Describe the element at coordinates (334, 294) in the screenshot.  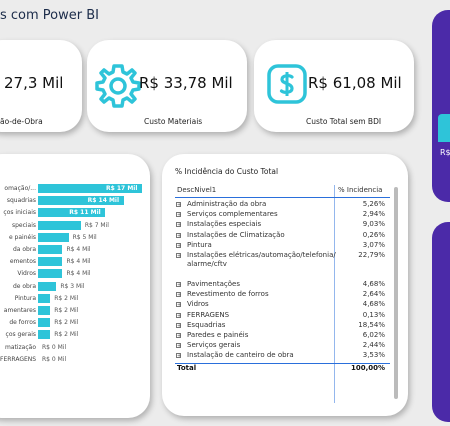
I see `table-column-divider` at that location.